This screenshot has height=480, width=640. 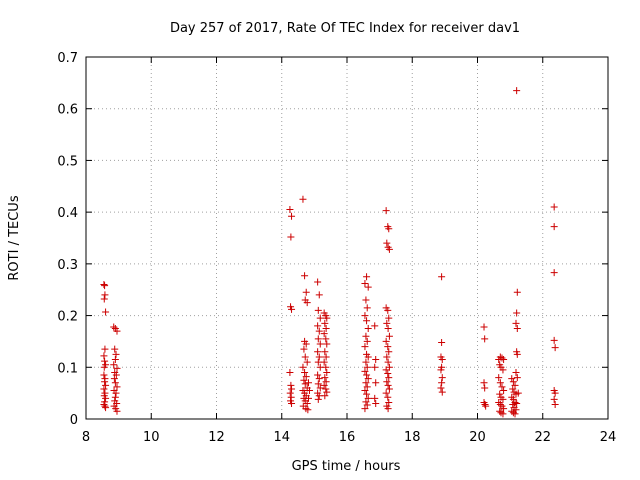 What do you see at coordinates (67, 110) in the screenshot?
I see `y-tick-label: 0.6` at bounding box center [67, 110].